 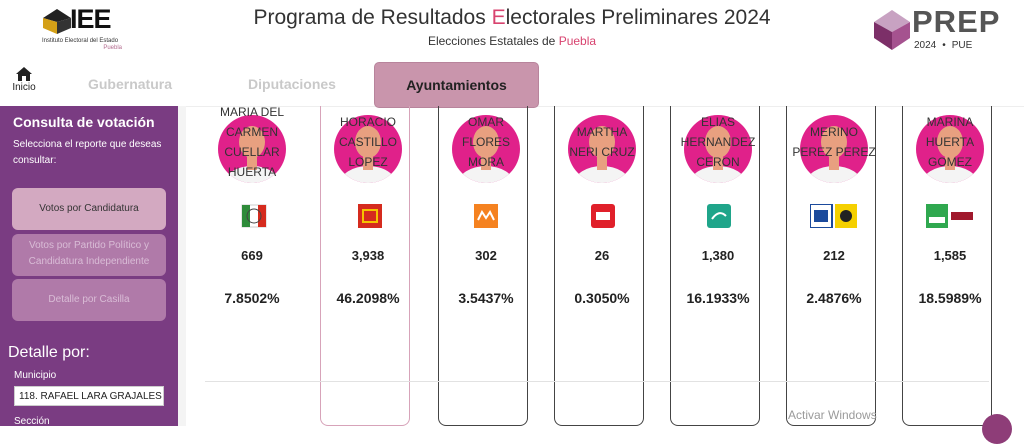 What do you see at coordinates (832, 415) in the screenshot?
I see `activation-watermark: Activar Windows` at bounding box center [832, 415].